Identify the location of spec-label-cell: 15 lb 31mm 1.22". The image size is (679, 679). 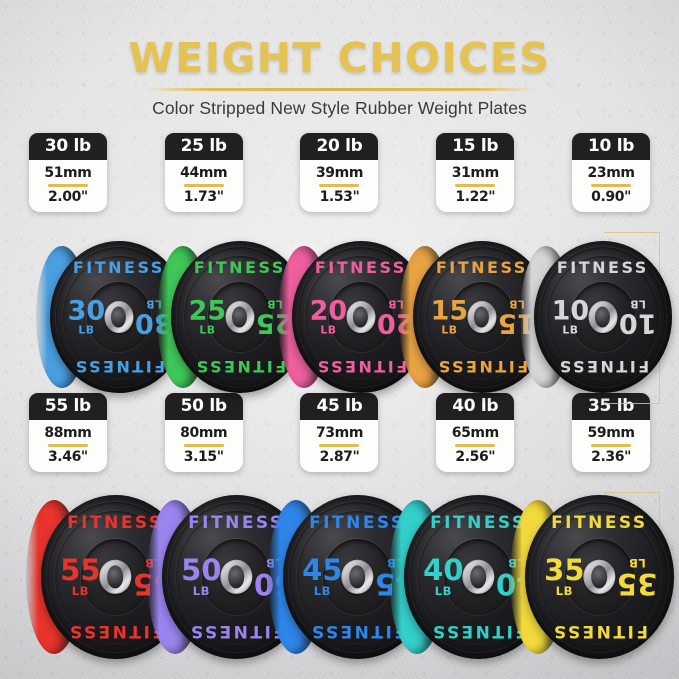
(475, 172).